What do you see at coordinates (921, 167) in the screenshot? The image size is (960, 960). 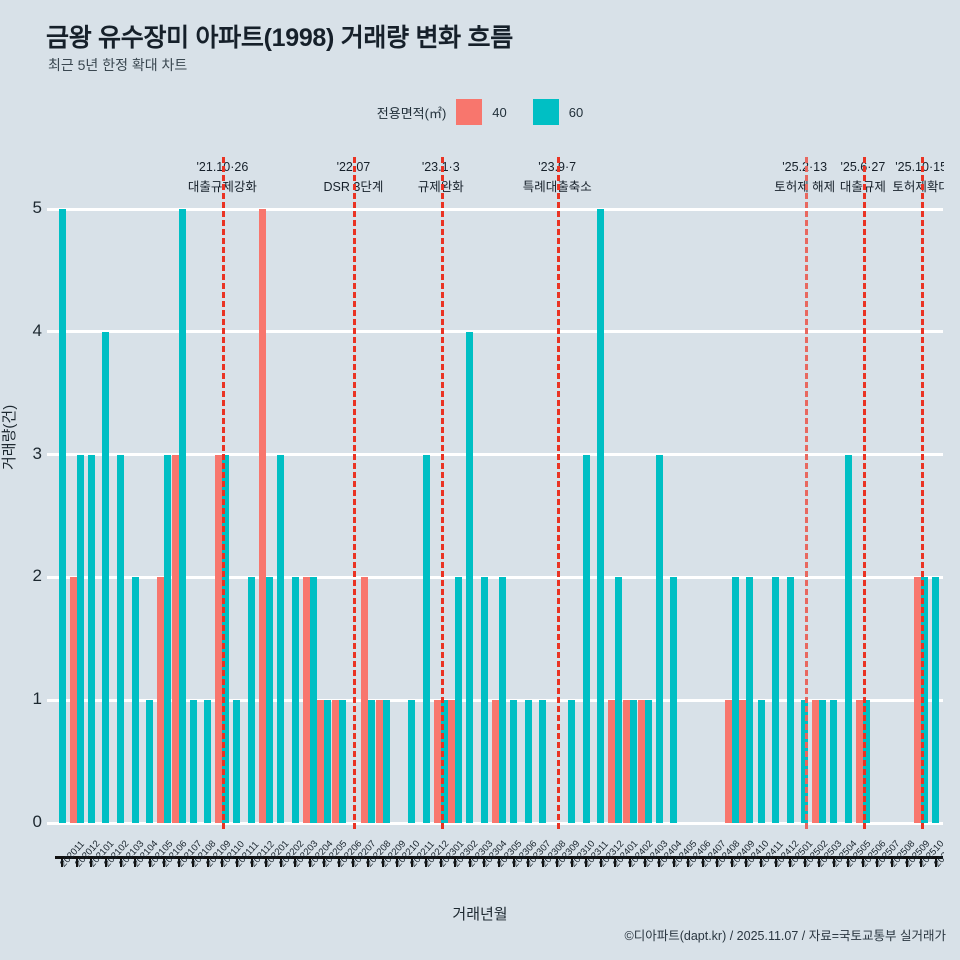 I see `event-date-202510: '25.10·15` at bounding box center [921, 167].